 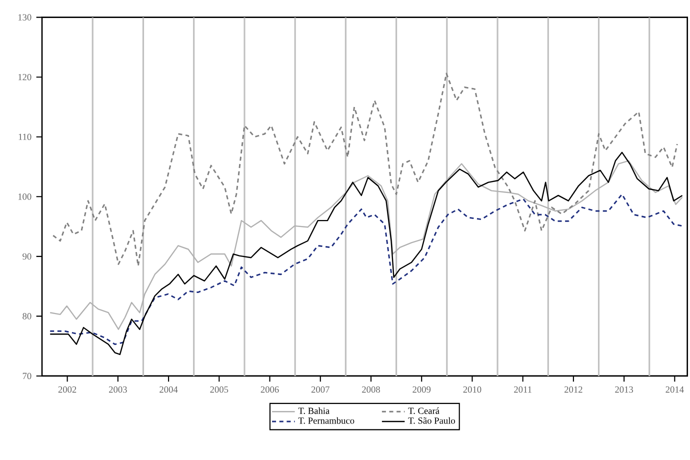 What do you see at coordinates (25, 137) in the screenshot?
I see `y-tick-label: 110` at bounding box center [25, 137].